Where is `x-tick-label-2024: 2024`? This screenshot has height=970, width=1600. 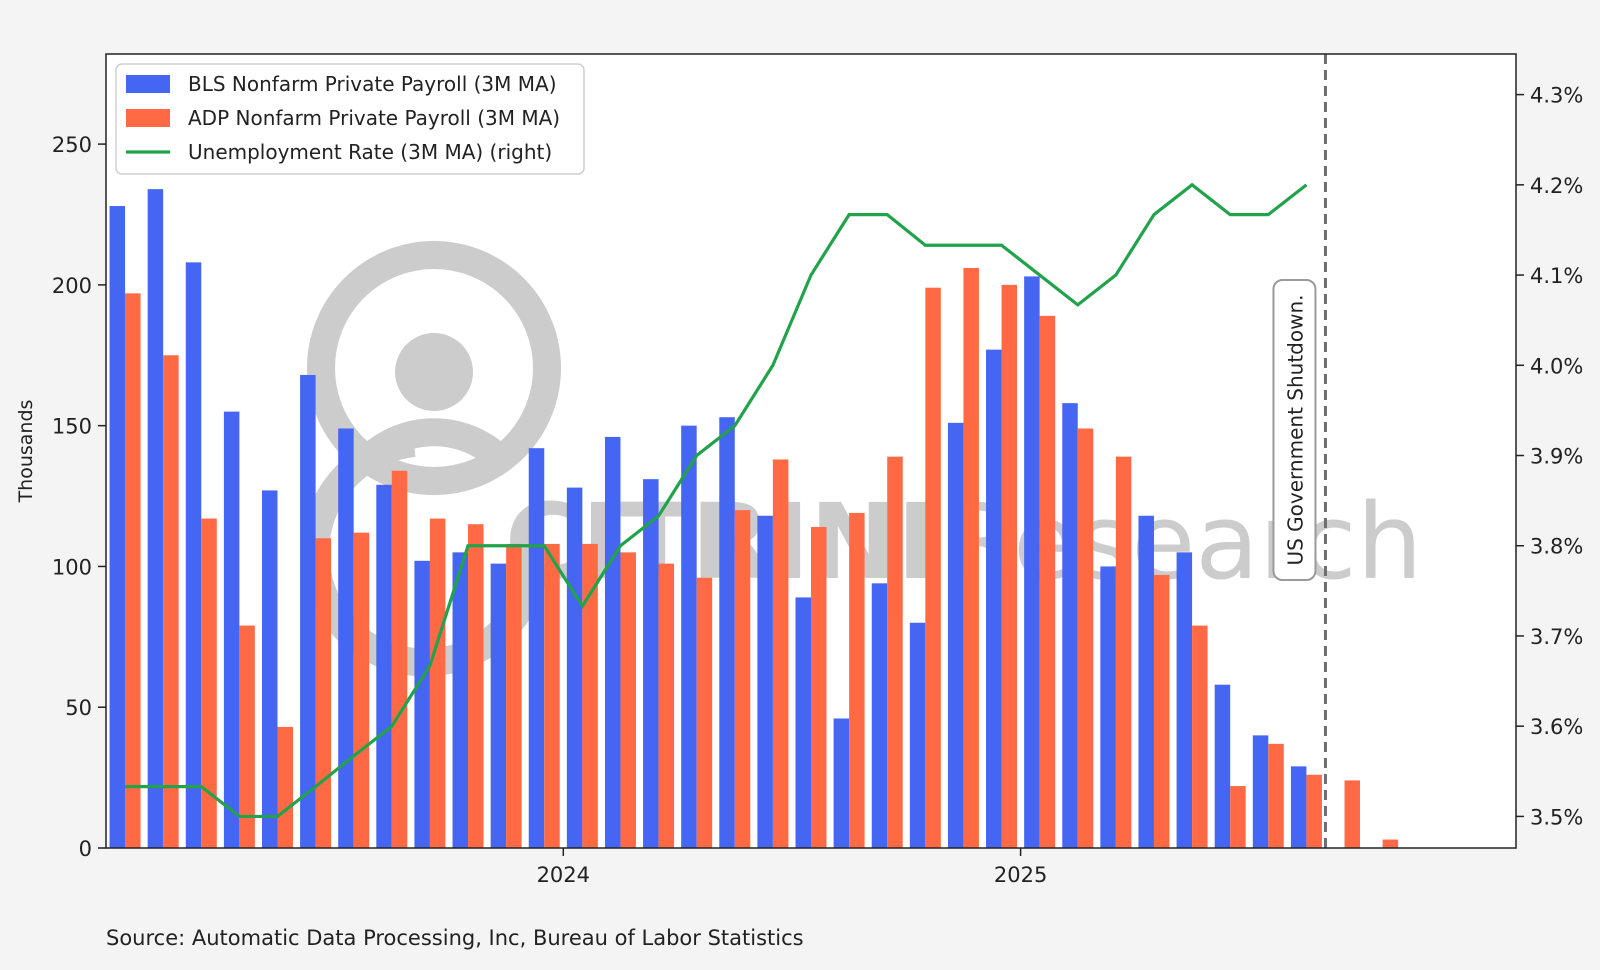
x-tick-label-2024: 2024 is located at coordinates (563, 875).